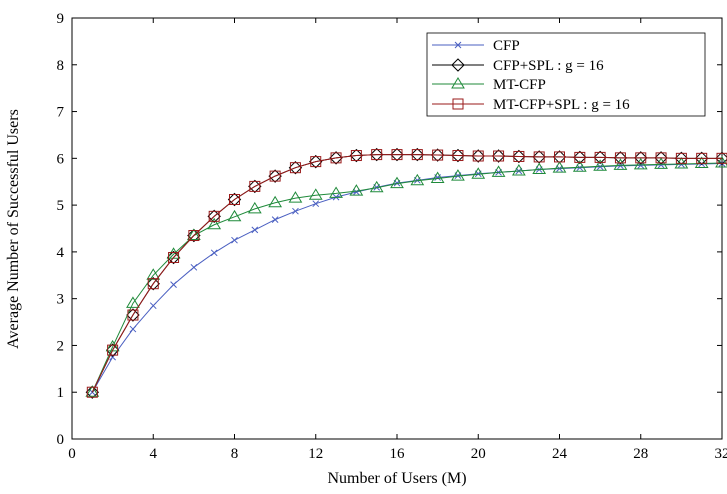 Image resolution: width=727 pixels, height=494 pixels. I want to click on y-tick-label: 3, so click(61, 300).